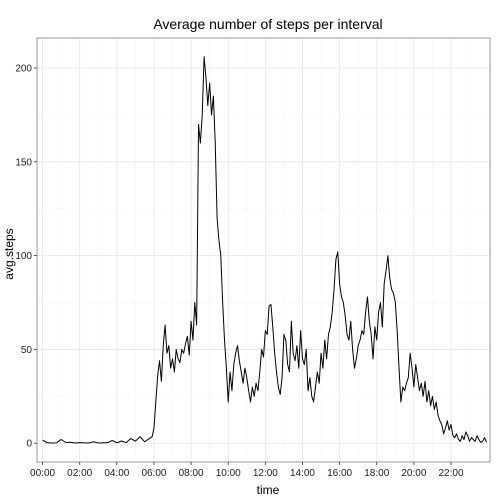  Describe the element at coordinates (191, 473) in the screenshot. I see `x-tick-label: 08:00` at that location.